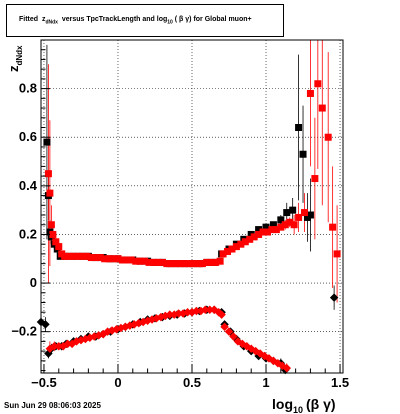  What do you see at coordinates (15, 58) in the screenshot?
I see `y-axis-label: zdNdx` at bounding box center [15, 58].